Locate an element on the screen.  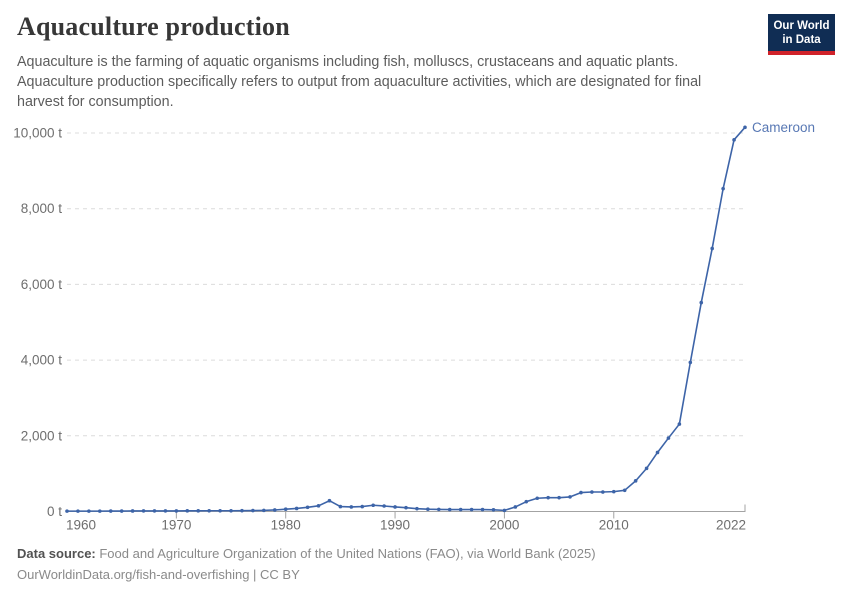
x-axis-tick-label: 2010 is located at coordinates (614, 525).